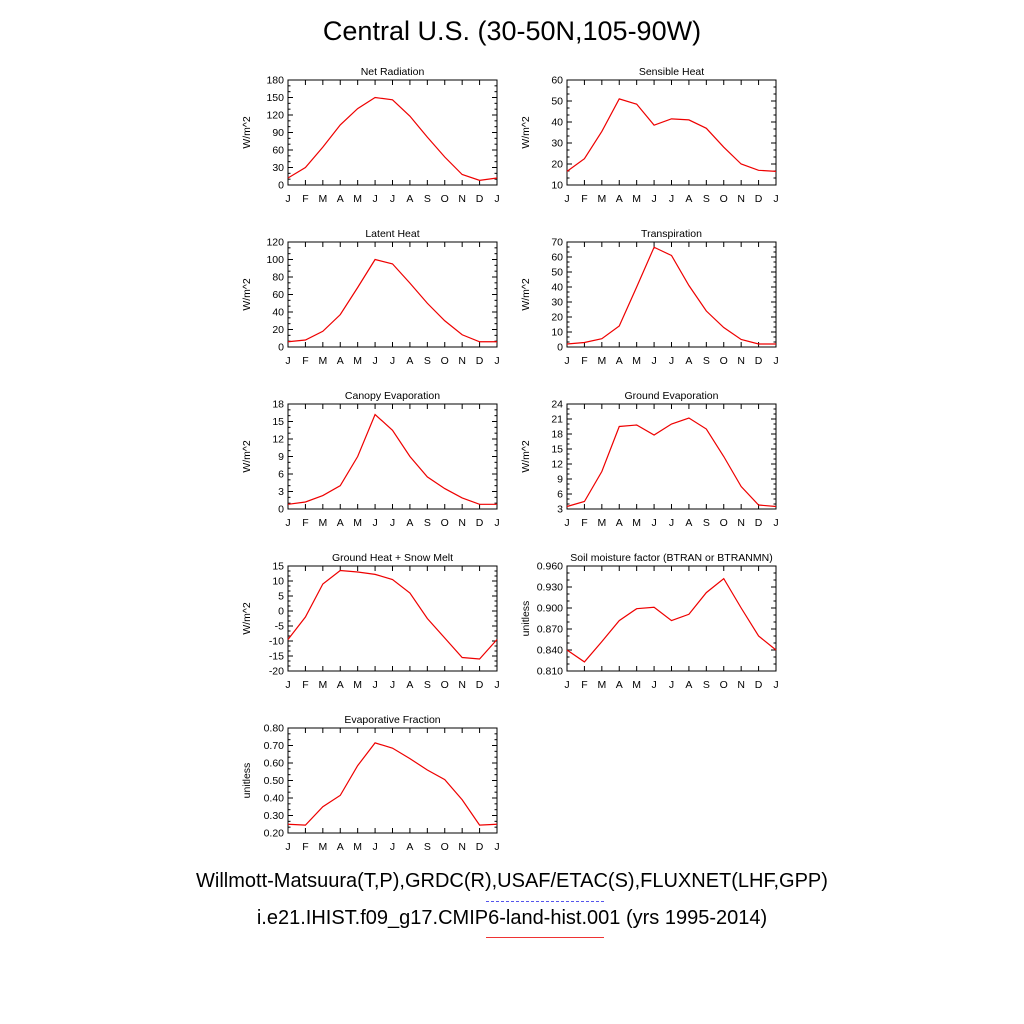  Describe the element at coordinates (281, 457) in the screenshot. I see `y-tick-label: 9` at that location.